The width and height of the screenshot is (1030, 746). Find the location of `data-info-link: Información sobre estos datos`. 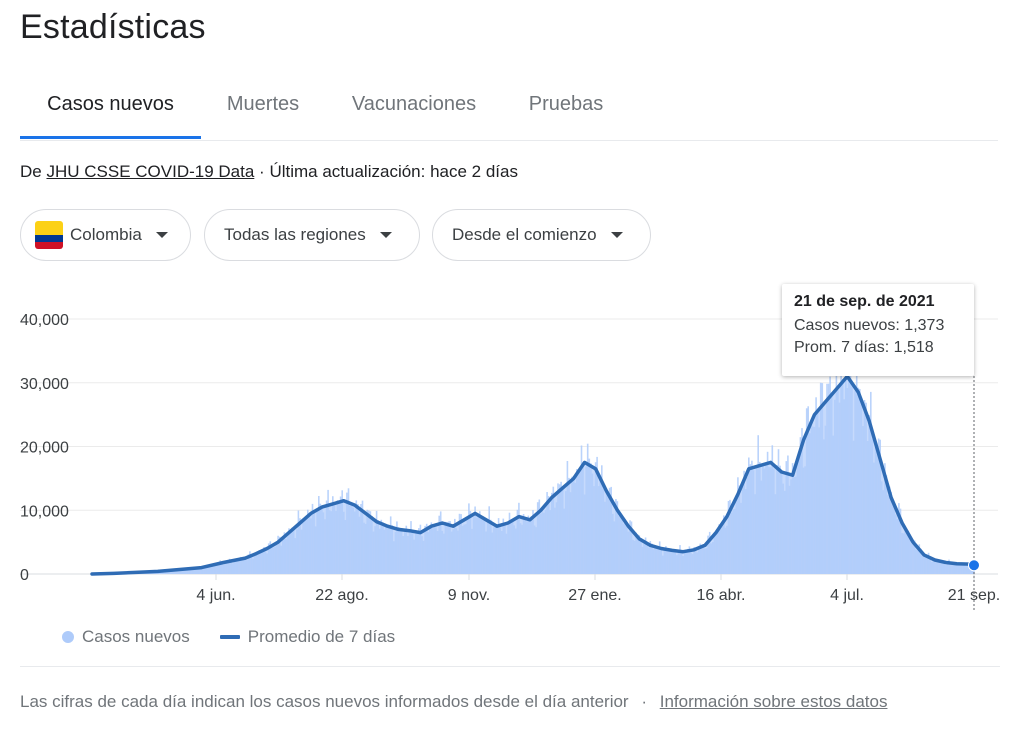

data-info-link: Información sobre estos datos is located at coordinates (773, 701).